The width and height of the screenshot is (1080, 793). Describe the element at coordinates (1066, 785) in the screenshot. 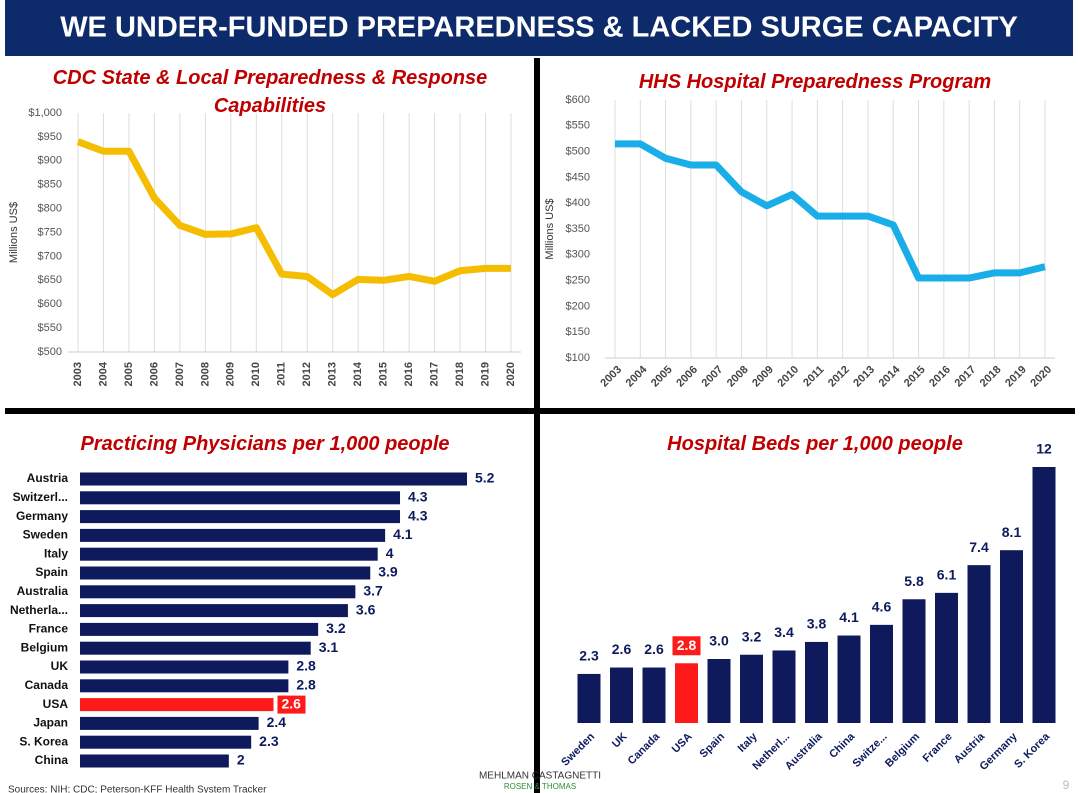

I see `page-number: 9` at that location.